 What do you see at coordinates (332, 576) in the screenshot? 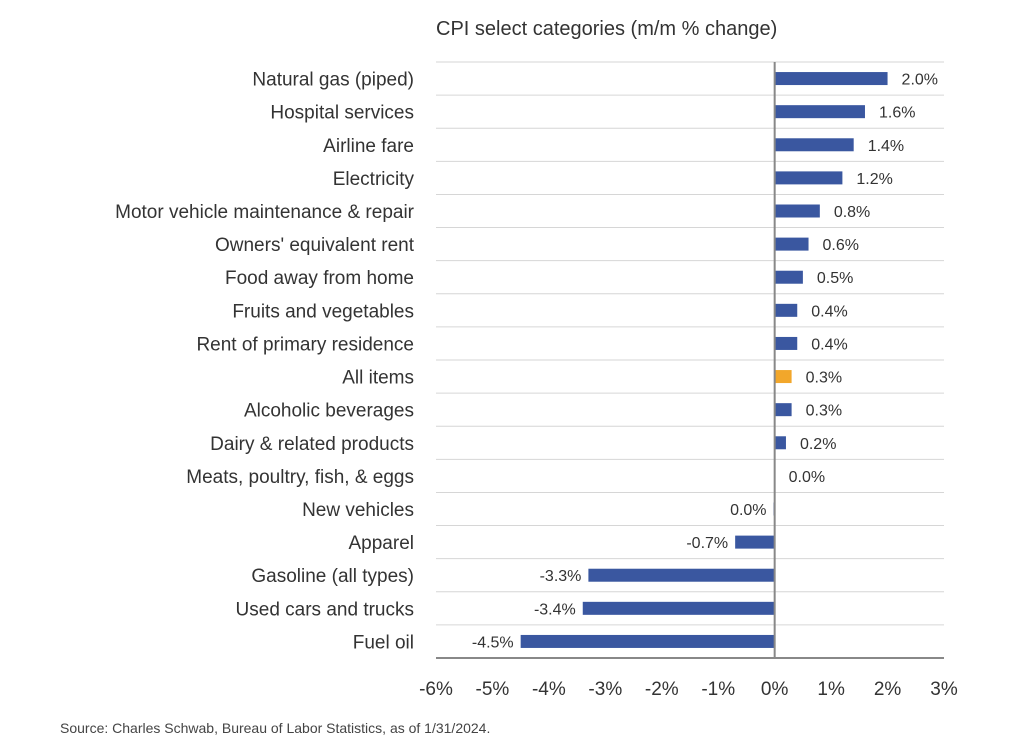
I see `category-label: Gasoline (all types)` at bounding box center [332, 576].